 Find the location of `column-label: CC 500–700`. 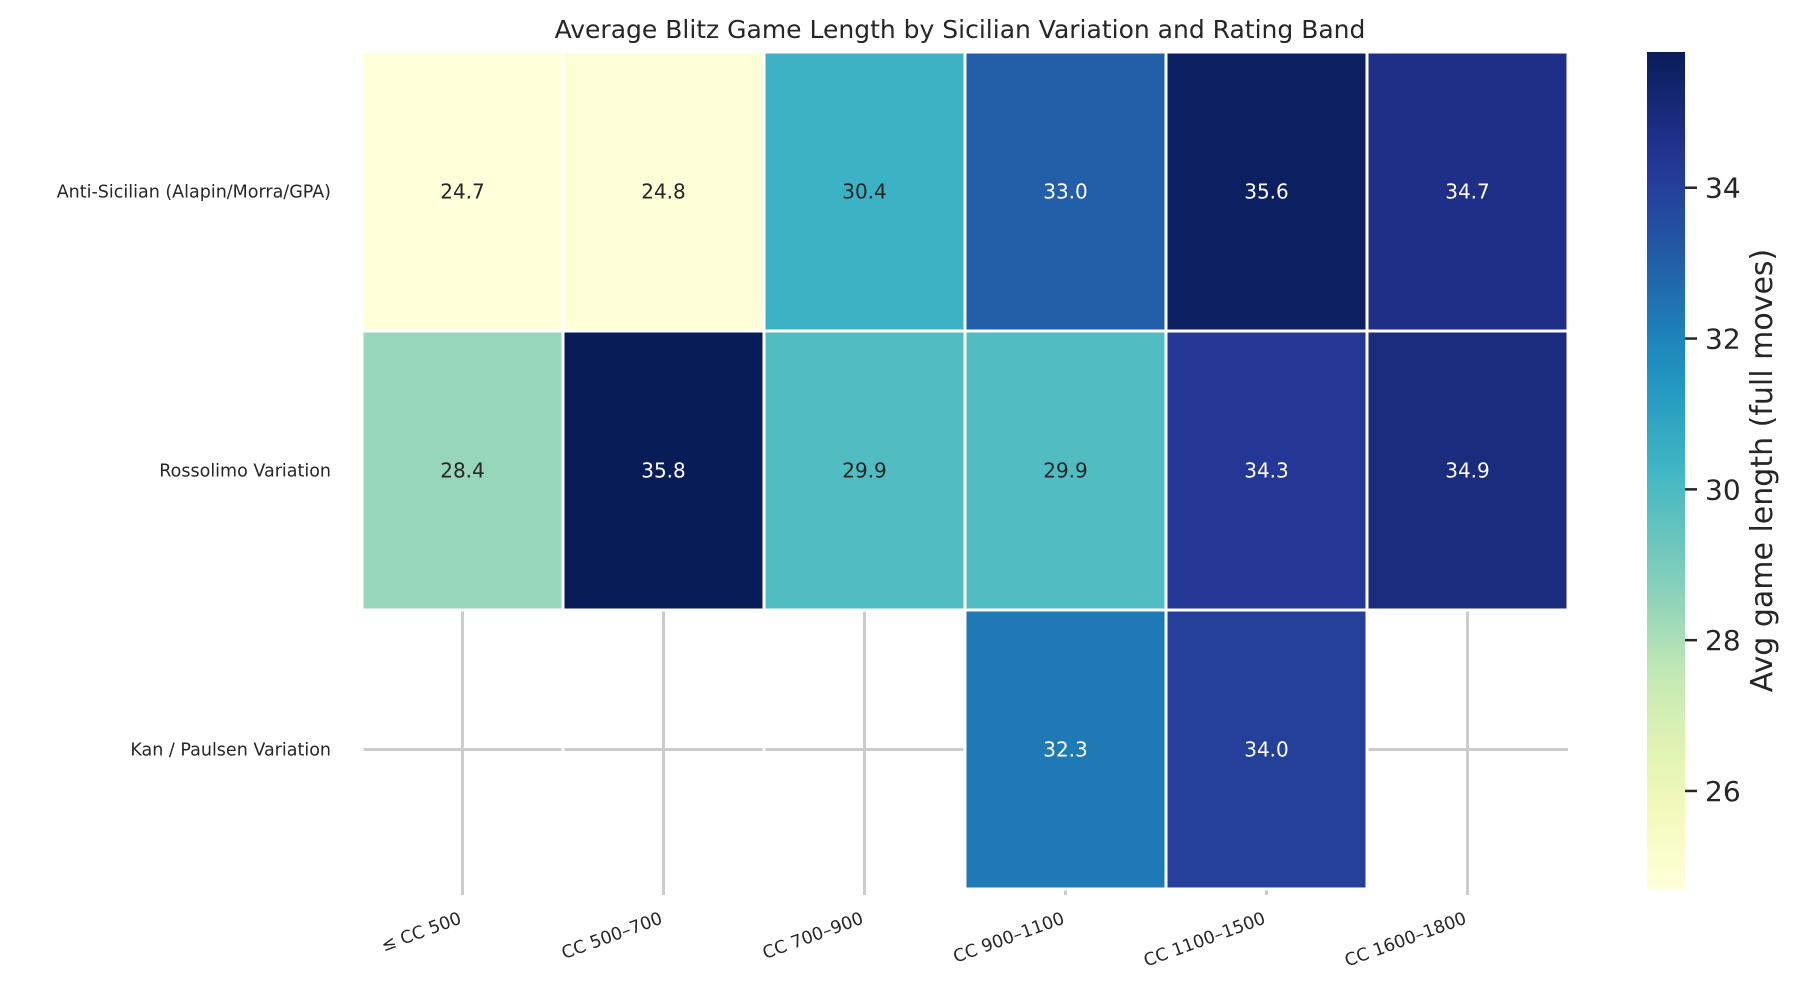

column-label: CC 500–700 is located at coordinates (612, 936).